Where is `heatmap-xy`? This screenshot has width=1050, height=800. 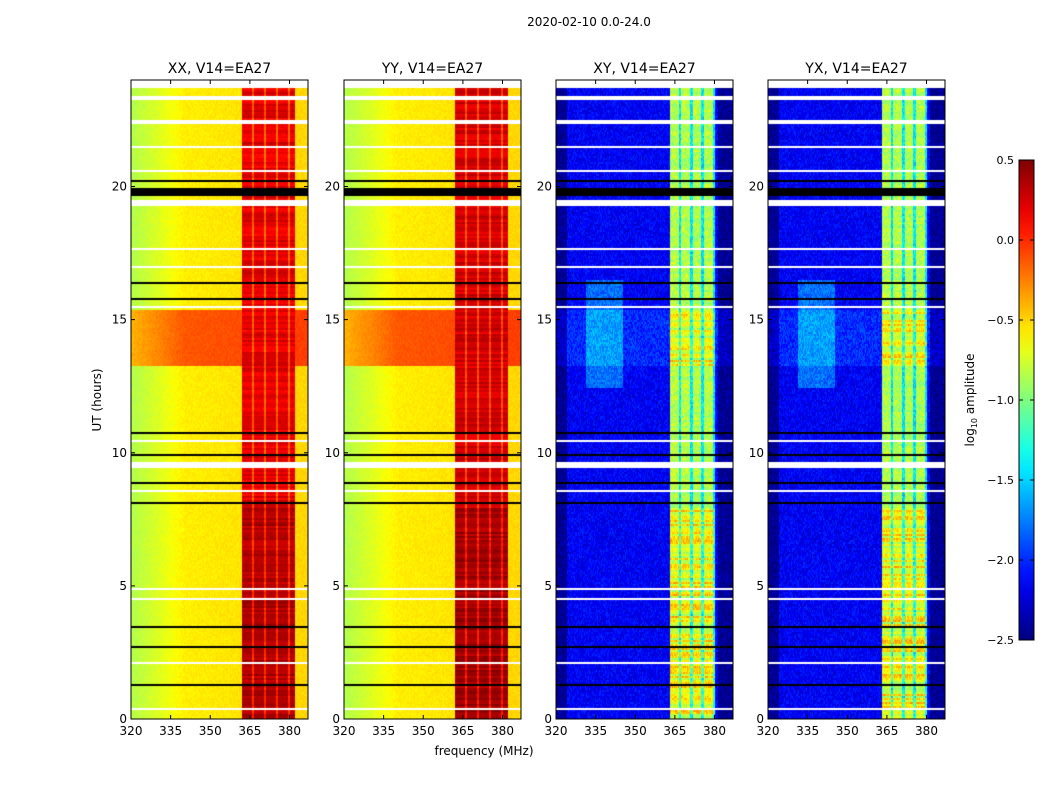 heatmap-xy is located at coordinates (644, 399).